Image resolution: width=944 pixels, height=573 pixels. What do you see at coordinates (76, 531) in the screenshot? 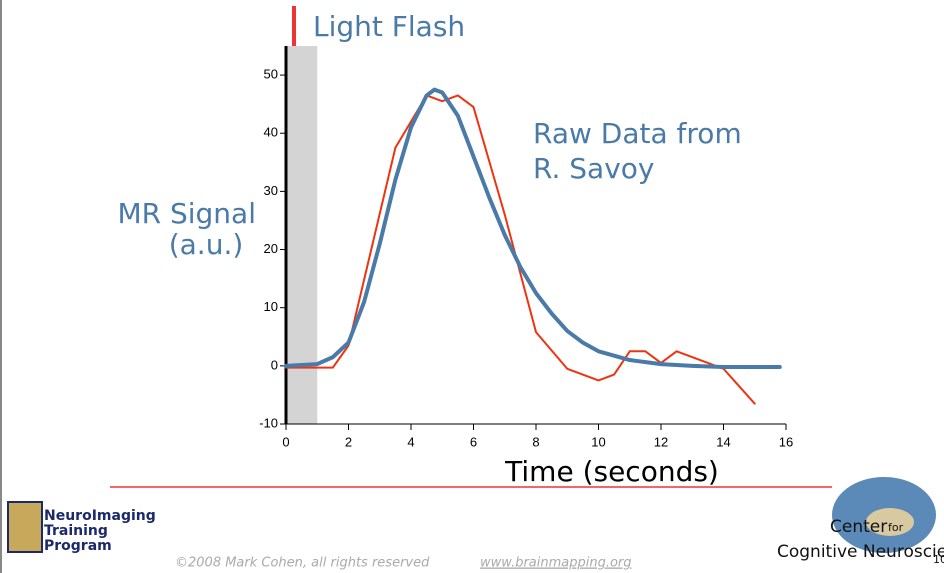
I see `logo-text: Training` at bounding box center [76, 531].